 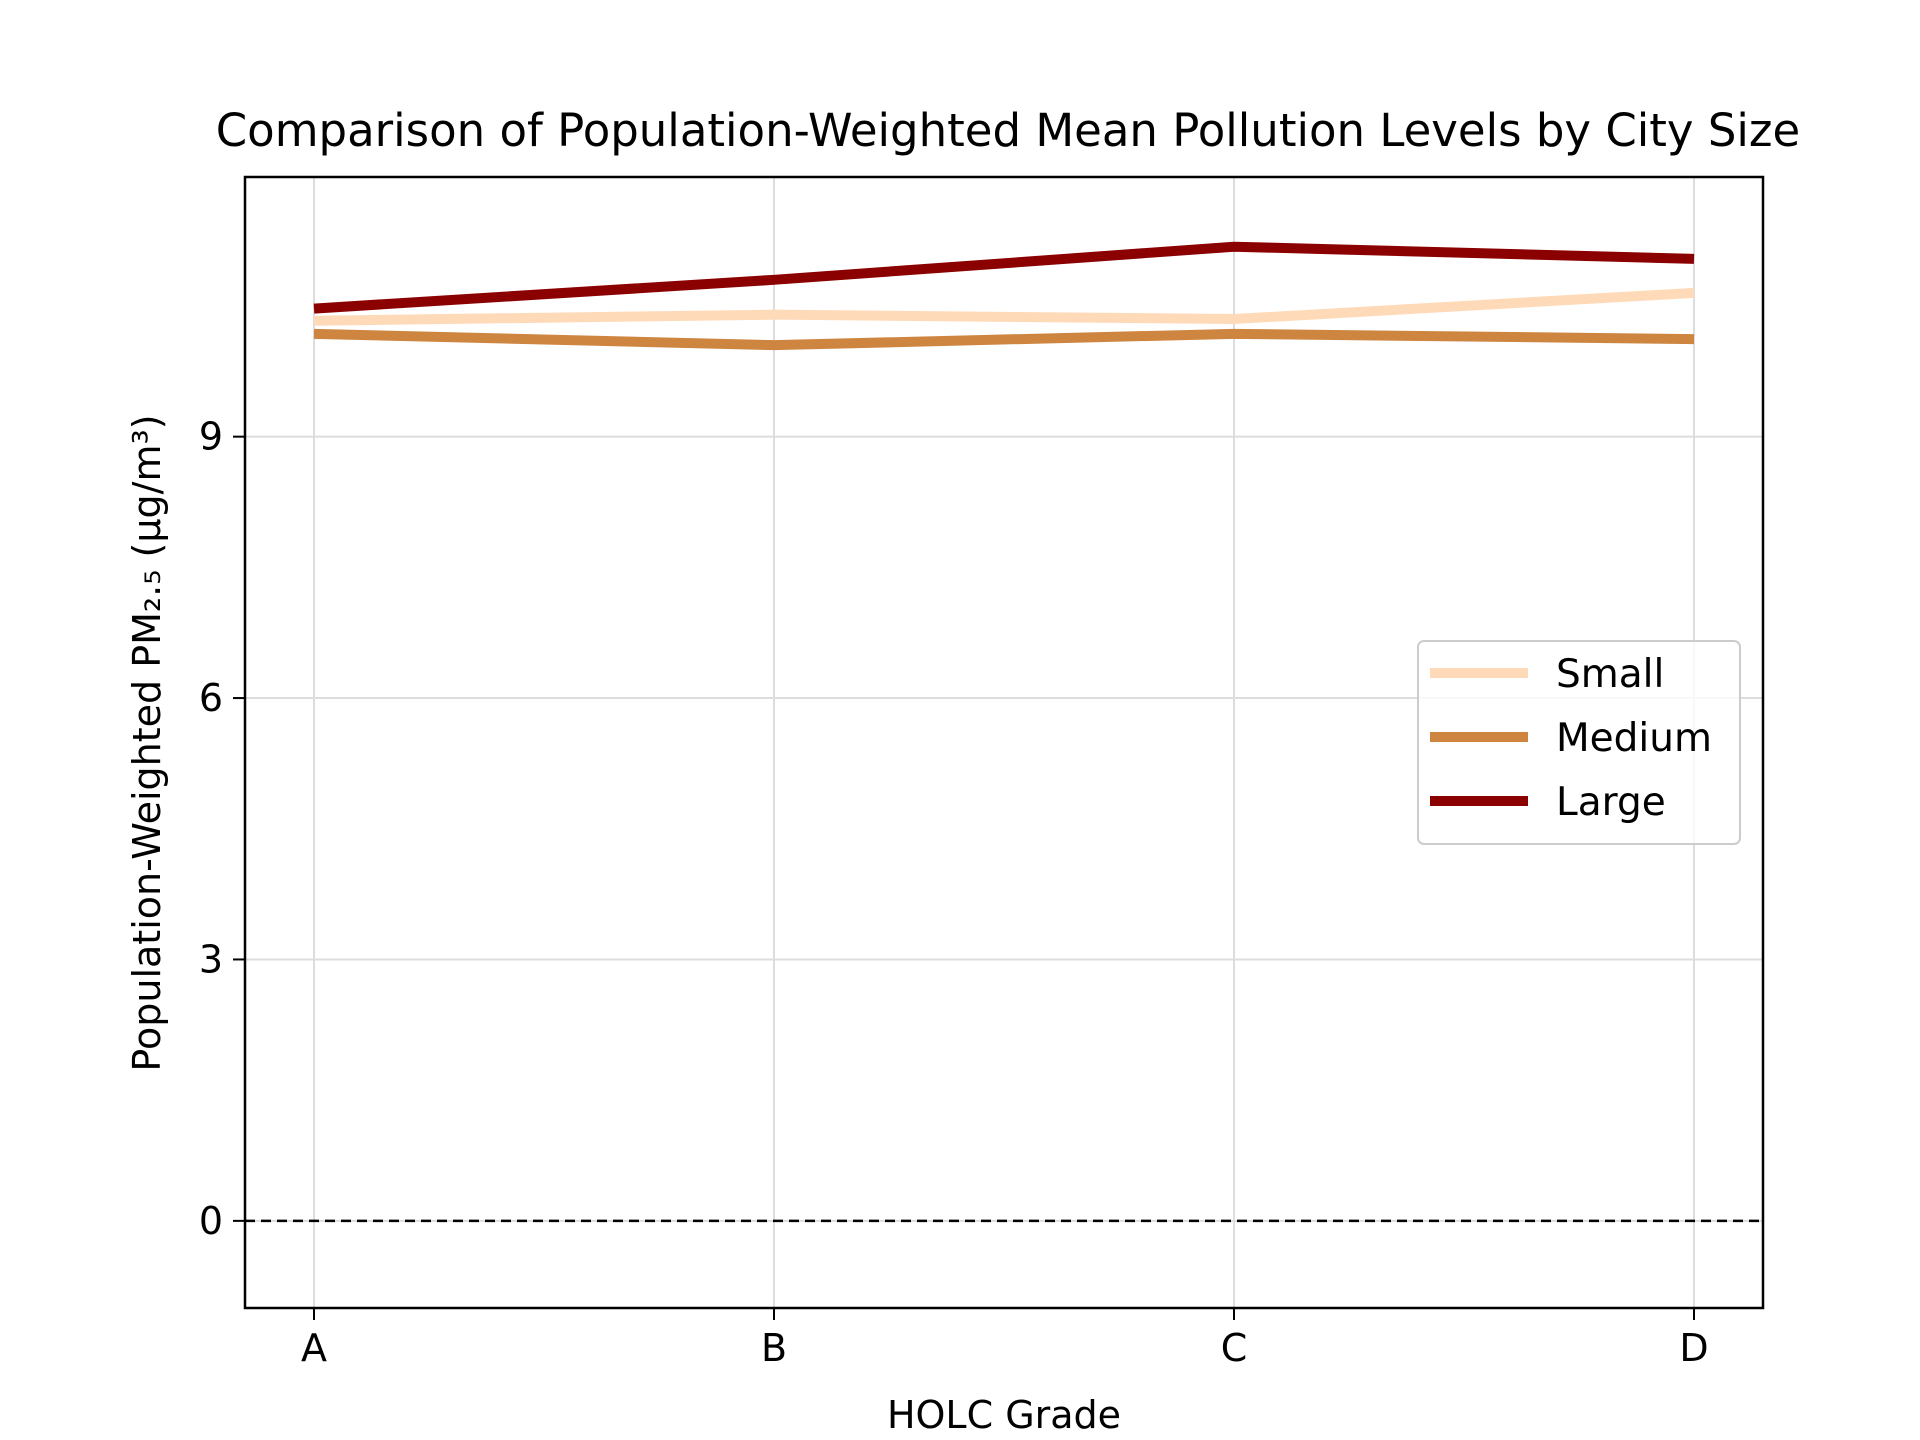 What do you see at coordinates (211, 1221) in the screenshot?
I see `y-tick-label: 0` at bounding box center [211, 1221].